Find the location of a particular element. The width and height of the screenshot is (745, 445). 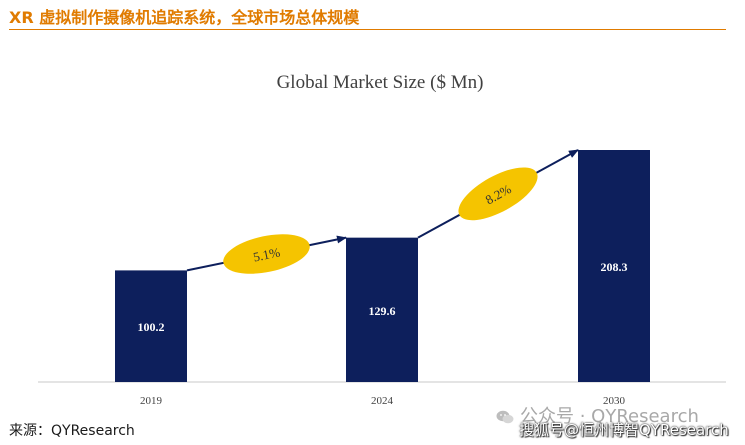

page-title: XR 虚拟制作摄像机追踪系统，全球市场总体规模 is located at coordinates (184, 17).